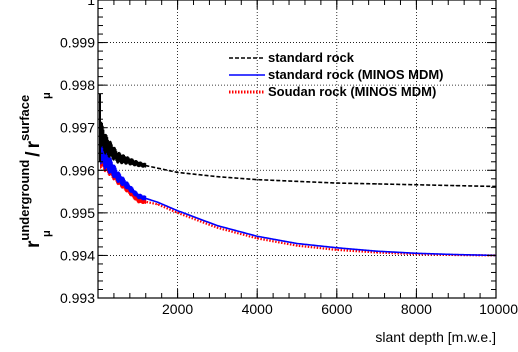 This screenshot has width=518, height=352. Describe the element at coordinates (435, 337) in the screenshot. I see `x-axis-title: slant depth [m.w.e.]` at that location.